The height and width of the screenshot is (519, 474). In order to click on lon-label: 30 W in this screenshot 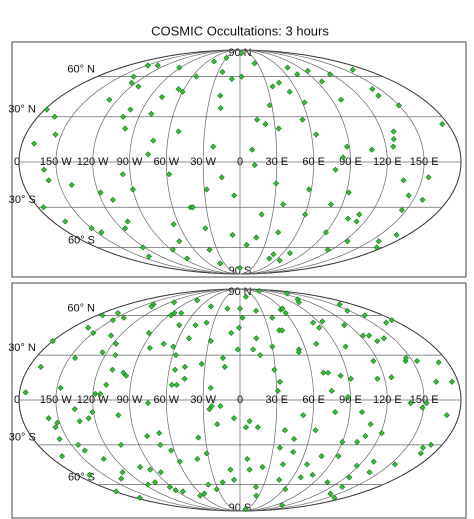, I will do `click(203, 162)`.